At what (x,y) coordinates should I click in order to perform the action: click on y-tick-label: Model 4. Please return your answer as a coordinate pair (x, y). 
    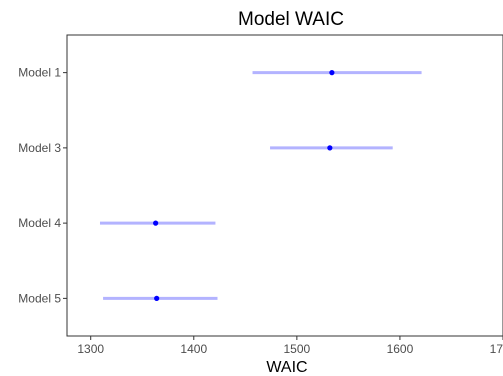
    Looking at the image, I should click on (39, 223).